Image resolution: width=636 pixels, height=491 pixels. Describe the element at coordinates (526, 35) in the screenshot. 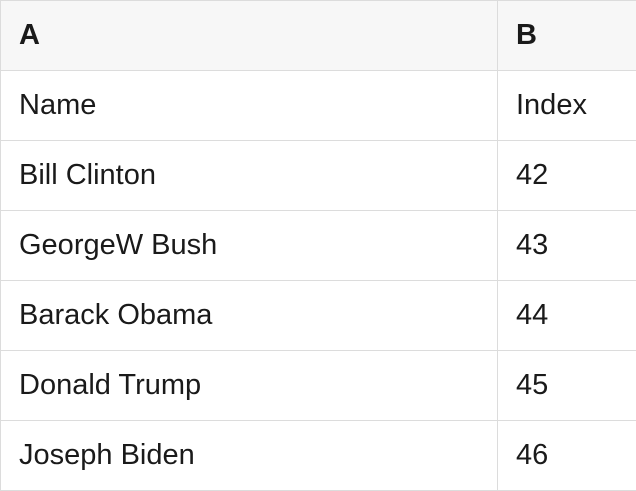

I see `column-header-b-label: B` at that location.